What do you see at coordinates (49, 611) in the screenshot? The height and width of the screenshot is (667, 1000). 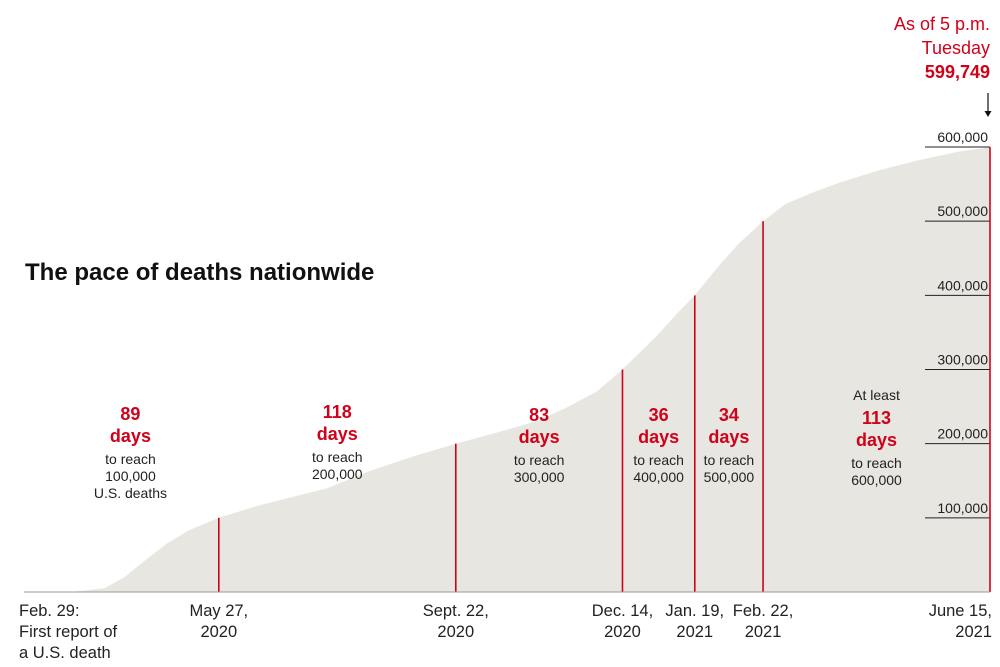 I see `x-tick-line: Feb. 29:` at bounding box center [49, 611].